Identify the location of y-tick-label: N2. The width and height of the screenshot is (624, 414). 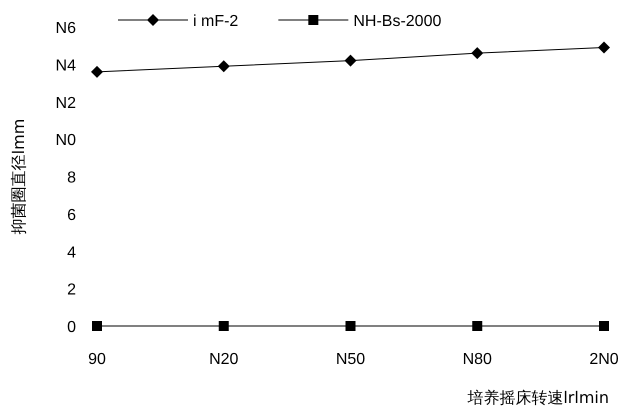
(66, 103).